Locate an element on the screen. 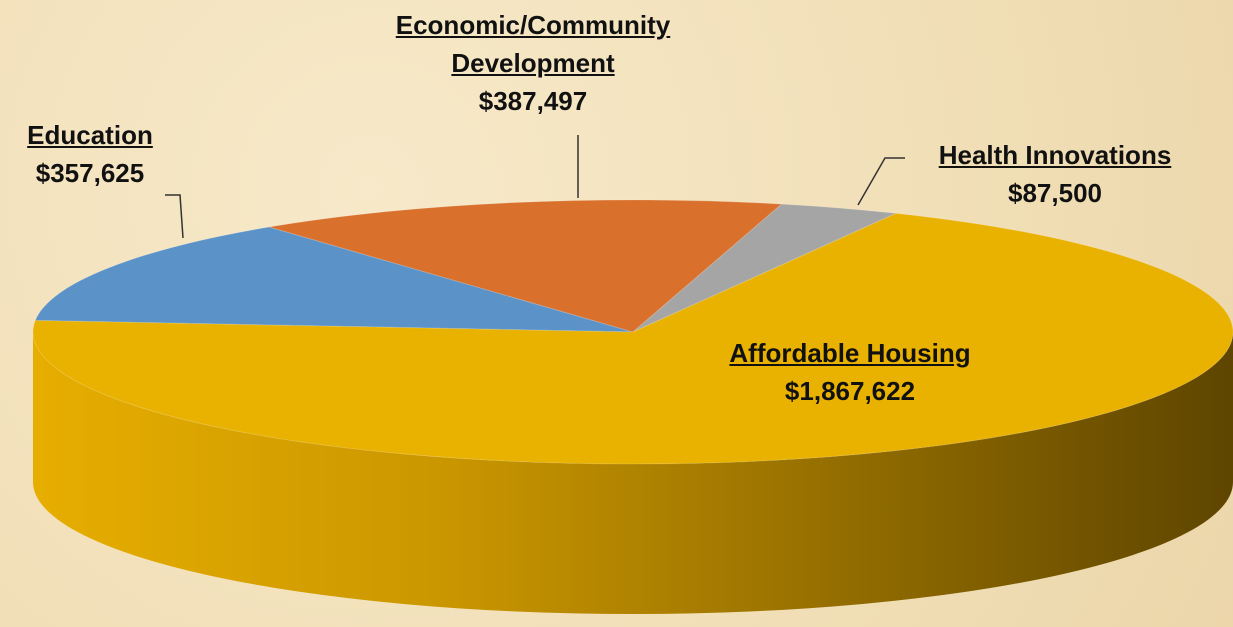 The image size is (1233, 627). category-label: Health Innovations is located at coordinates (1055, 155).